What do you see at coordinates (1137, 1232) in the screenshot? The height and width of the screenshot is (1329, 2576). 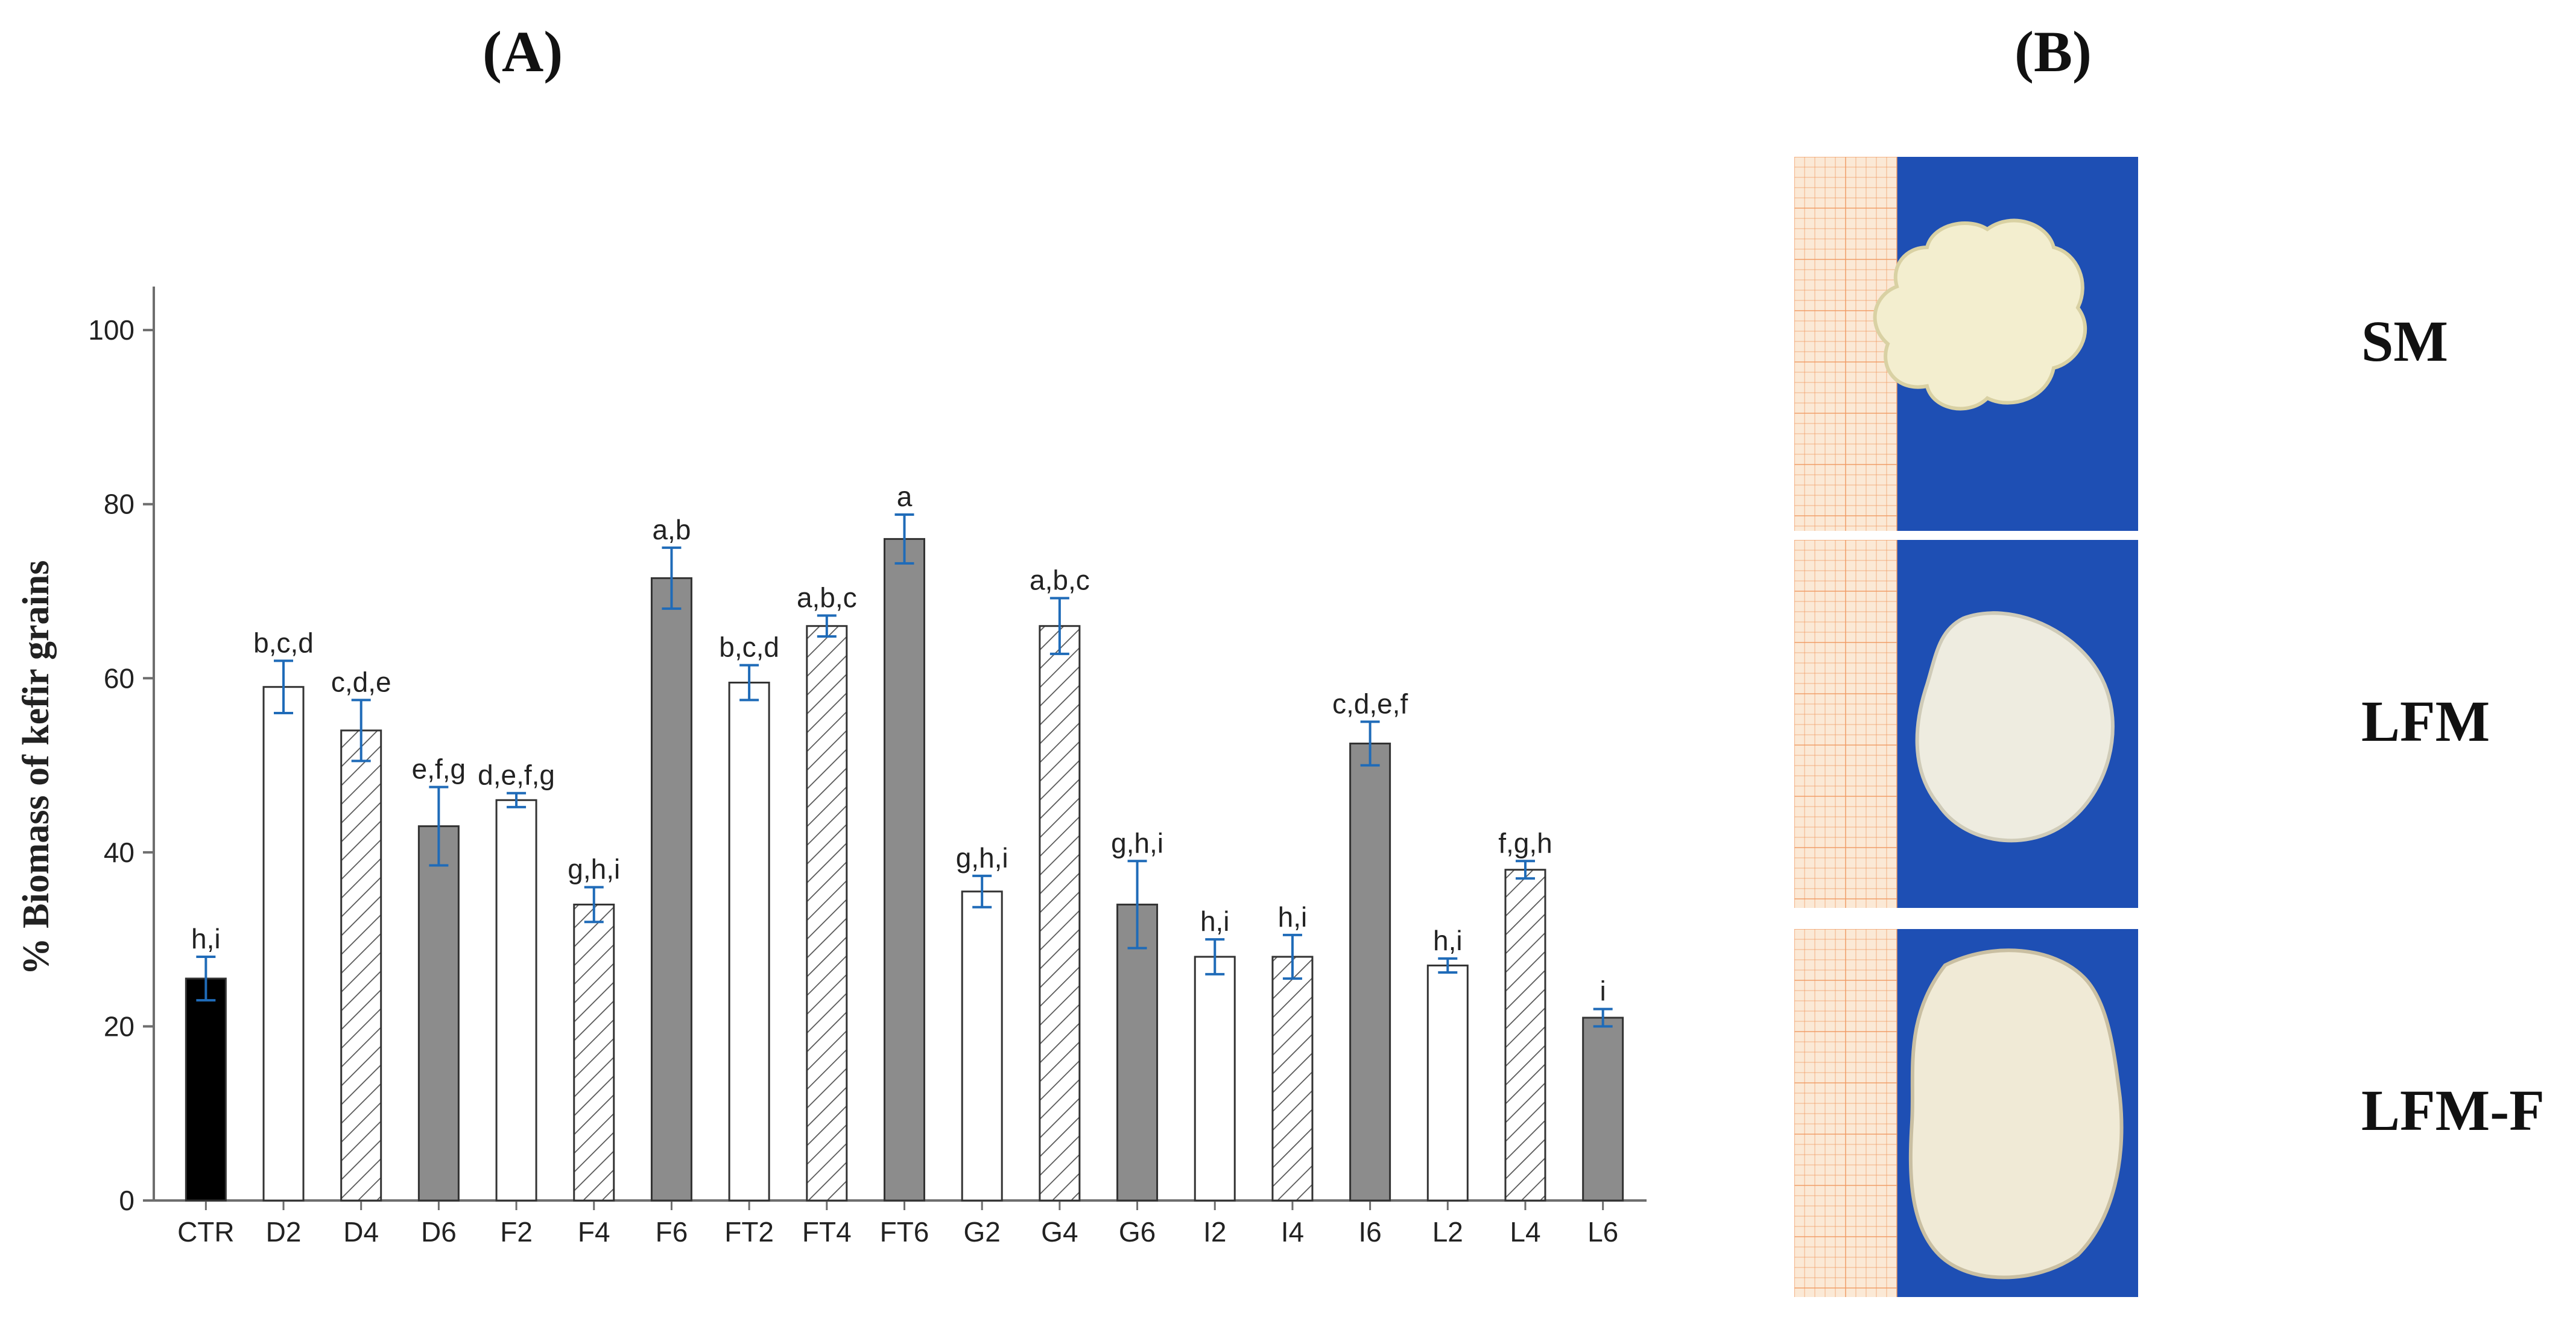 I see `x-tick-label: G6` at bounding box center [1137, 1232].